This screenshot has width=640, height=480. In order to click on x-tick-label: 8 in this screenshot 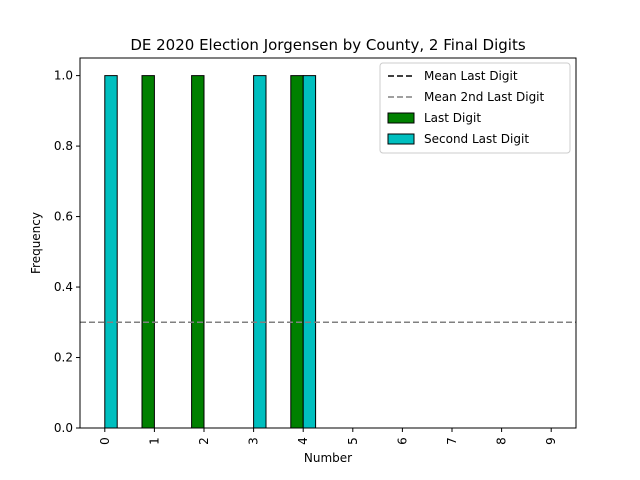, I will do `click(502, 441)`.